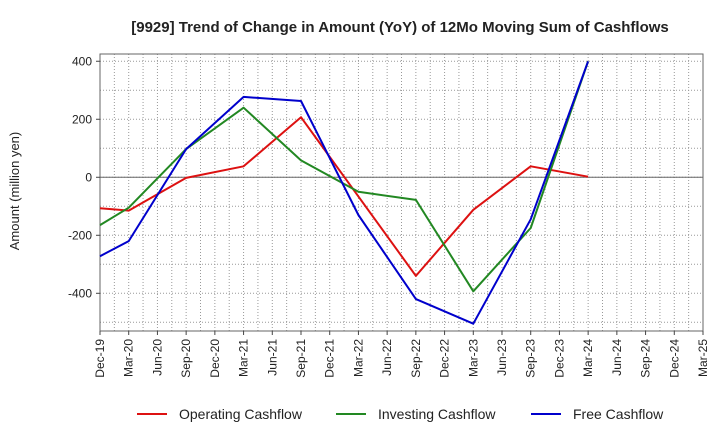 This screenshot has height=440, width=720. What do you see at coordinates (473, 358) in the screenshot?
I see `x-tick-label: Mar-23` at bounding box center [473, 358].